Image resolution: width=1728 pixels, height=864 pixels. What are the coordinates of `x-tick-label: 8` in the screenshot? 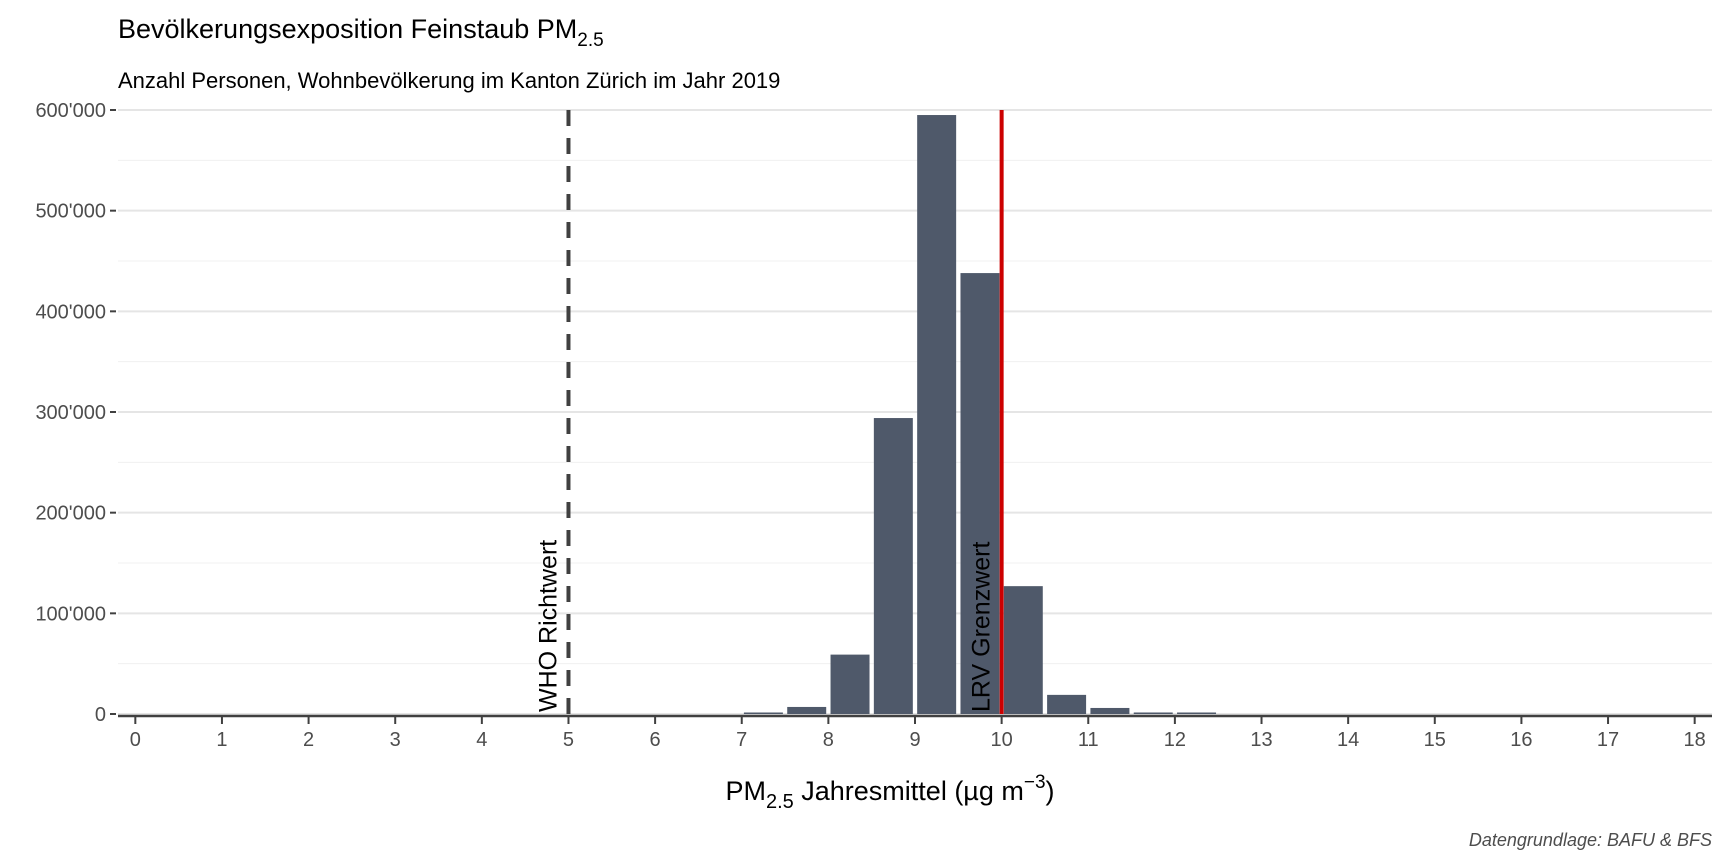 It's located at (828, 740).